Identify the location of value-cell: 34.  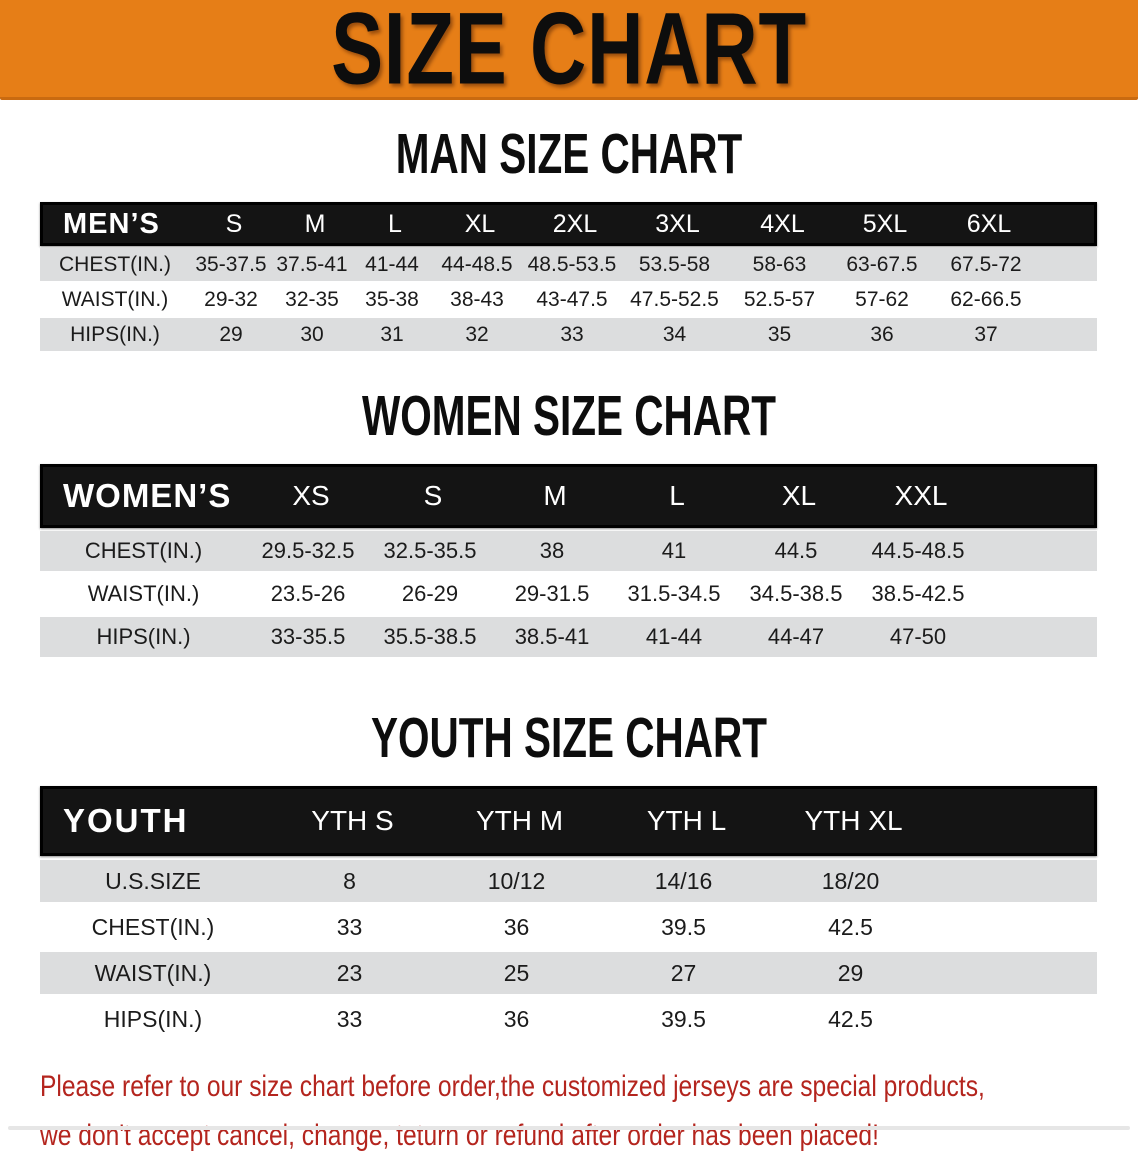
(674, 334).